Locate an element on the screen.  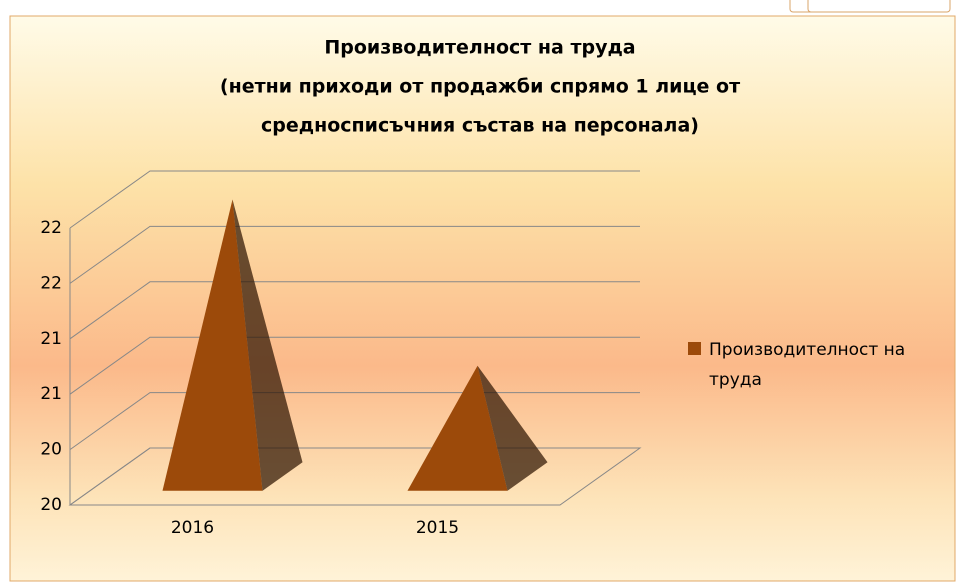
toolbar-button is located at coordinates (879, 6).